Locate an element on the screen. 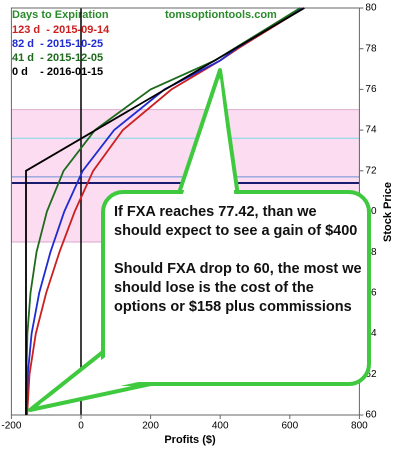  y-tick-label: 72 is located at coordinates (371, 170).